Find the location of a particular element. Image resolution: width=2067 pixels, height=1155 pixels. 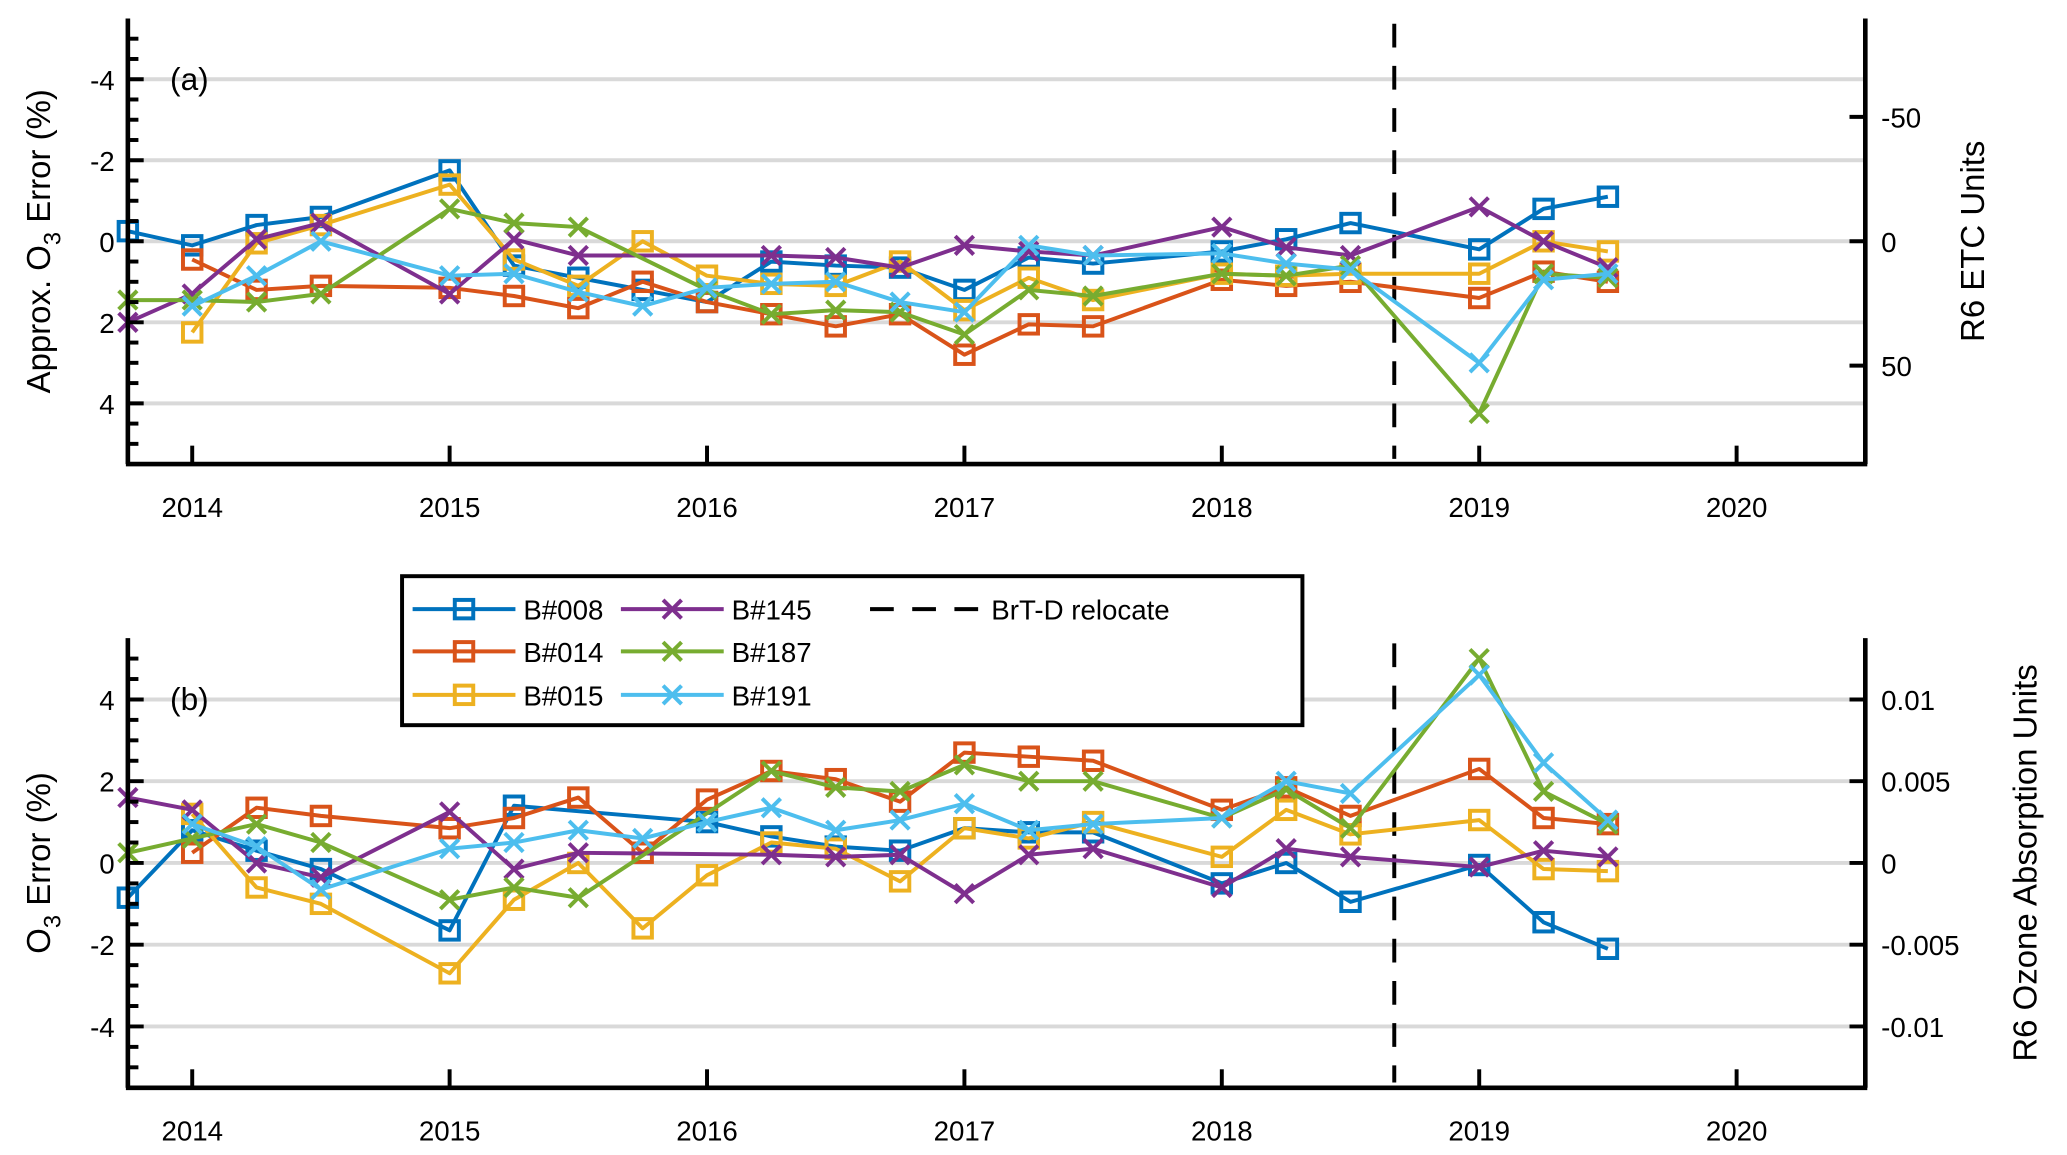

legend-label: B#014 is located at coordinates (563, 652).